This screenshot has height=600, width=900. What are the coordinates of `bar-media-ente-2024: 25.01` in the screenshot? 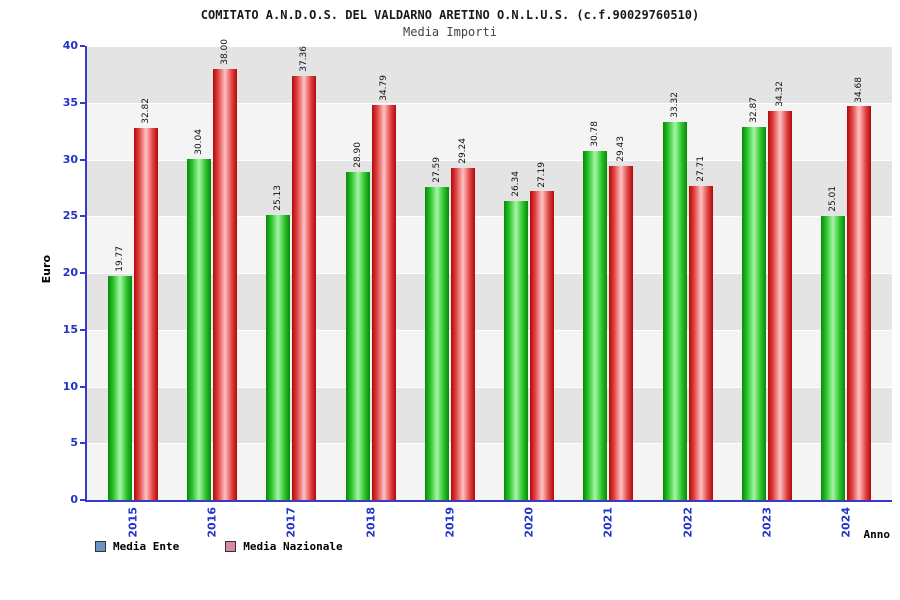 It's located at (833, 343).